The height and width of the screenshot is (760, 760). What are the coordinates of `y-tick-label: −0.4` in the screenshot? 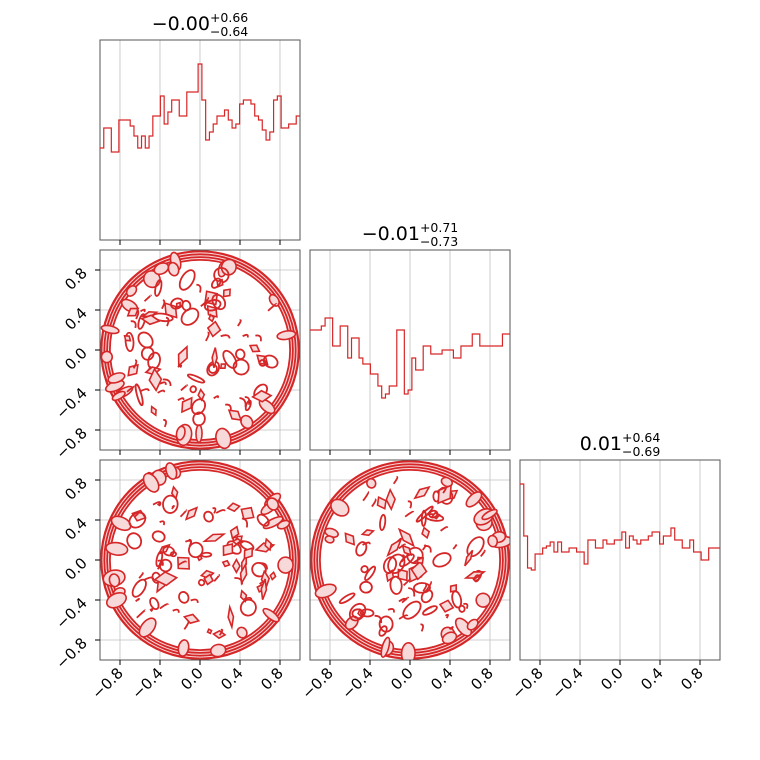 It's located at (71, 613).